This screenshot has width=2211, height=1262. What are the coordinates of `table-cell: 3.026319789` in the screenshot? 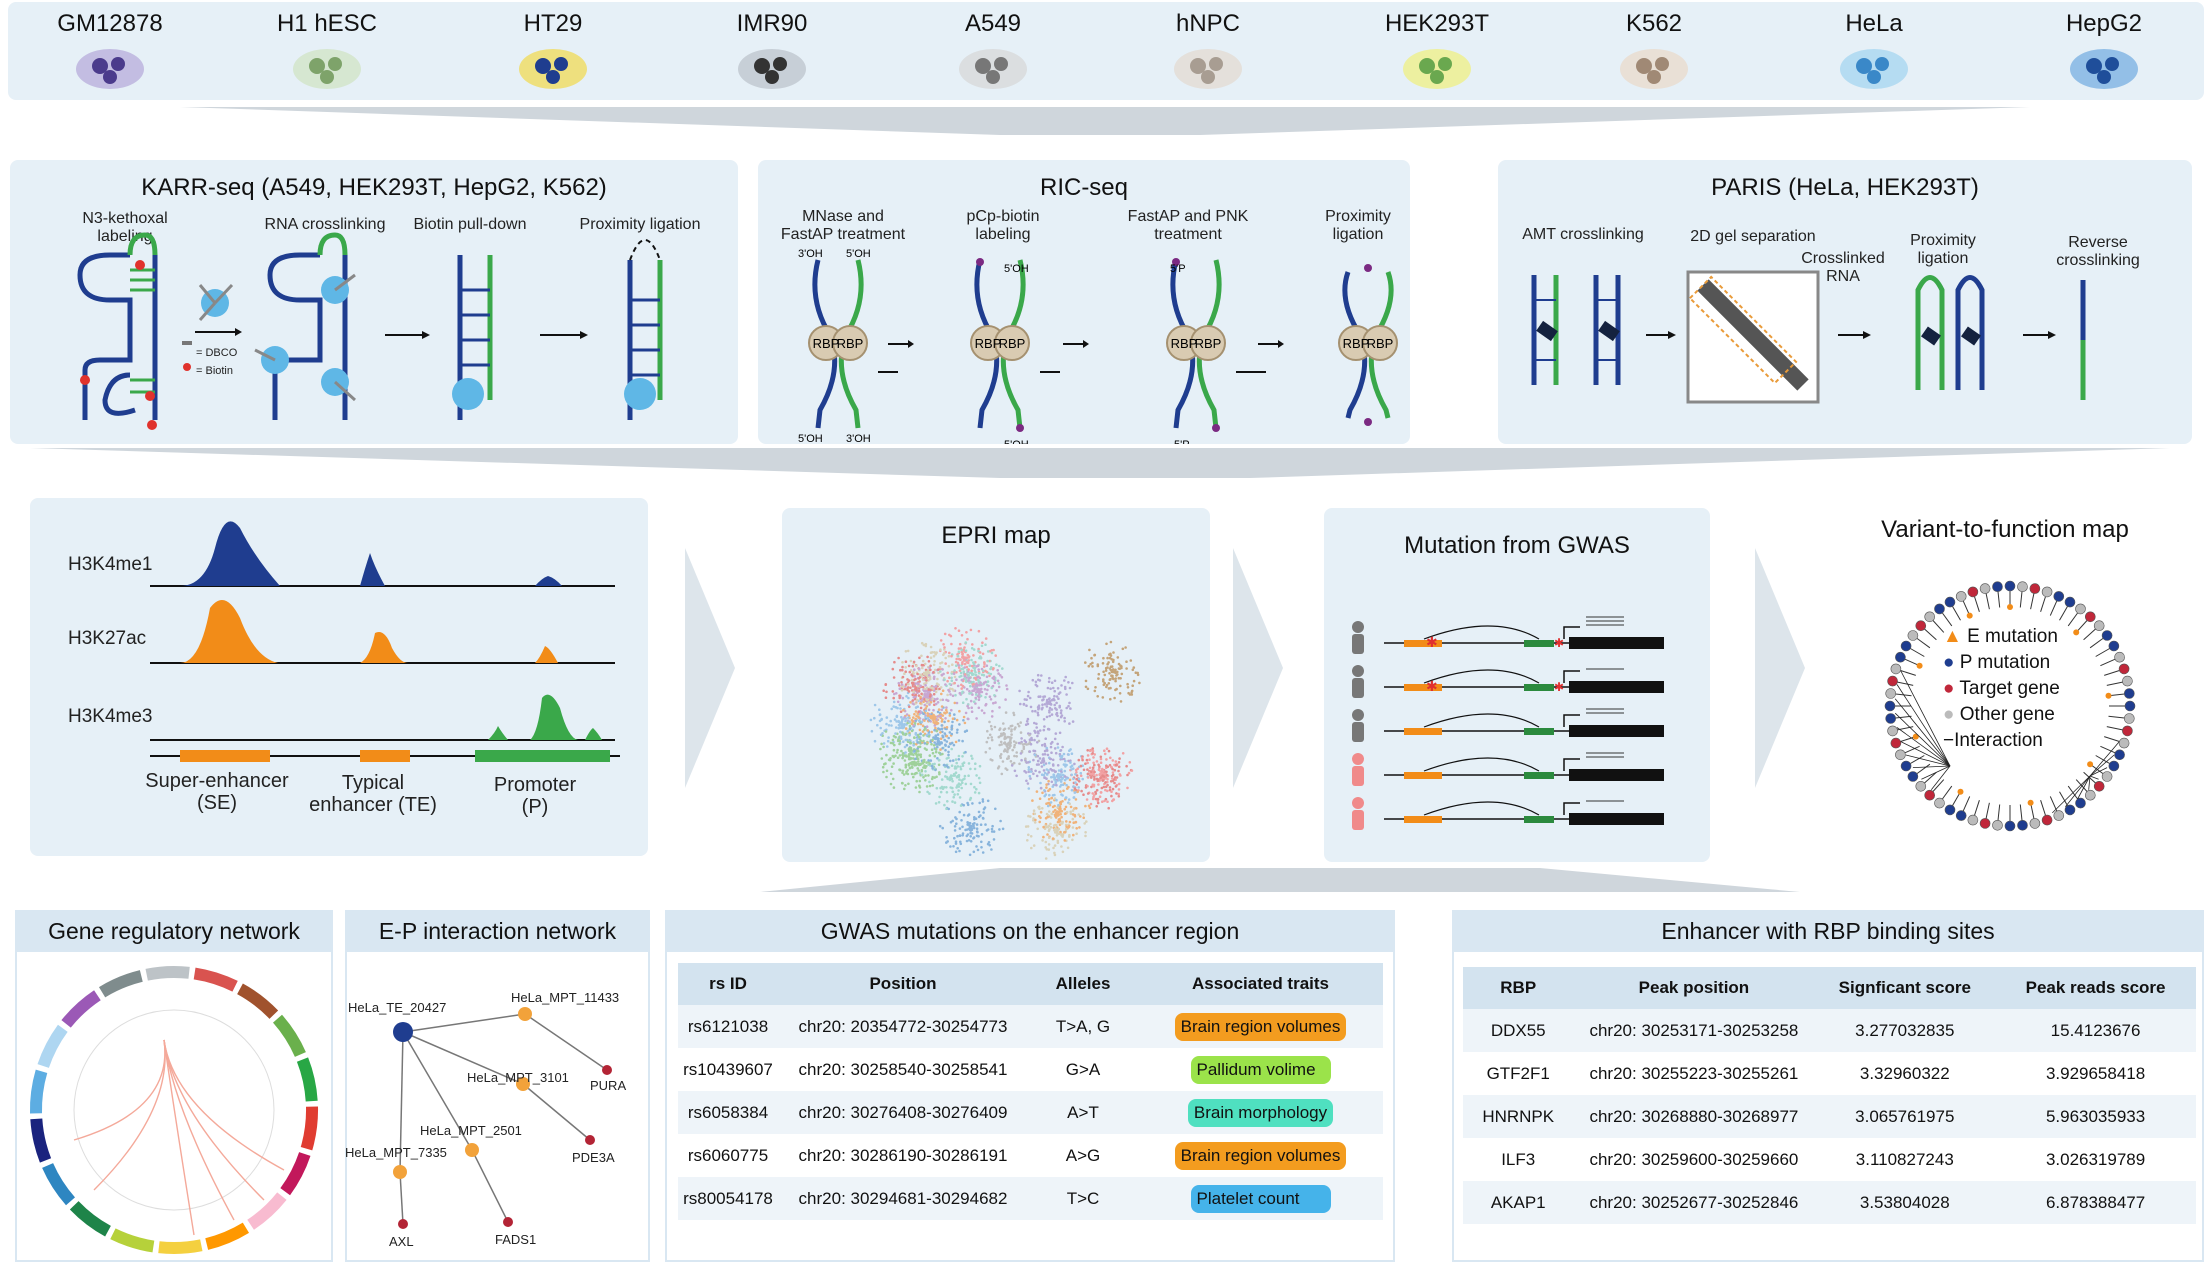 It's located at (2095, 1159).